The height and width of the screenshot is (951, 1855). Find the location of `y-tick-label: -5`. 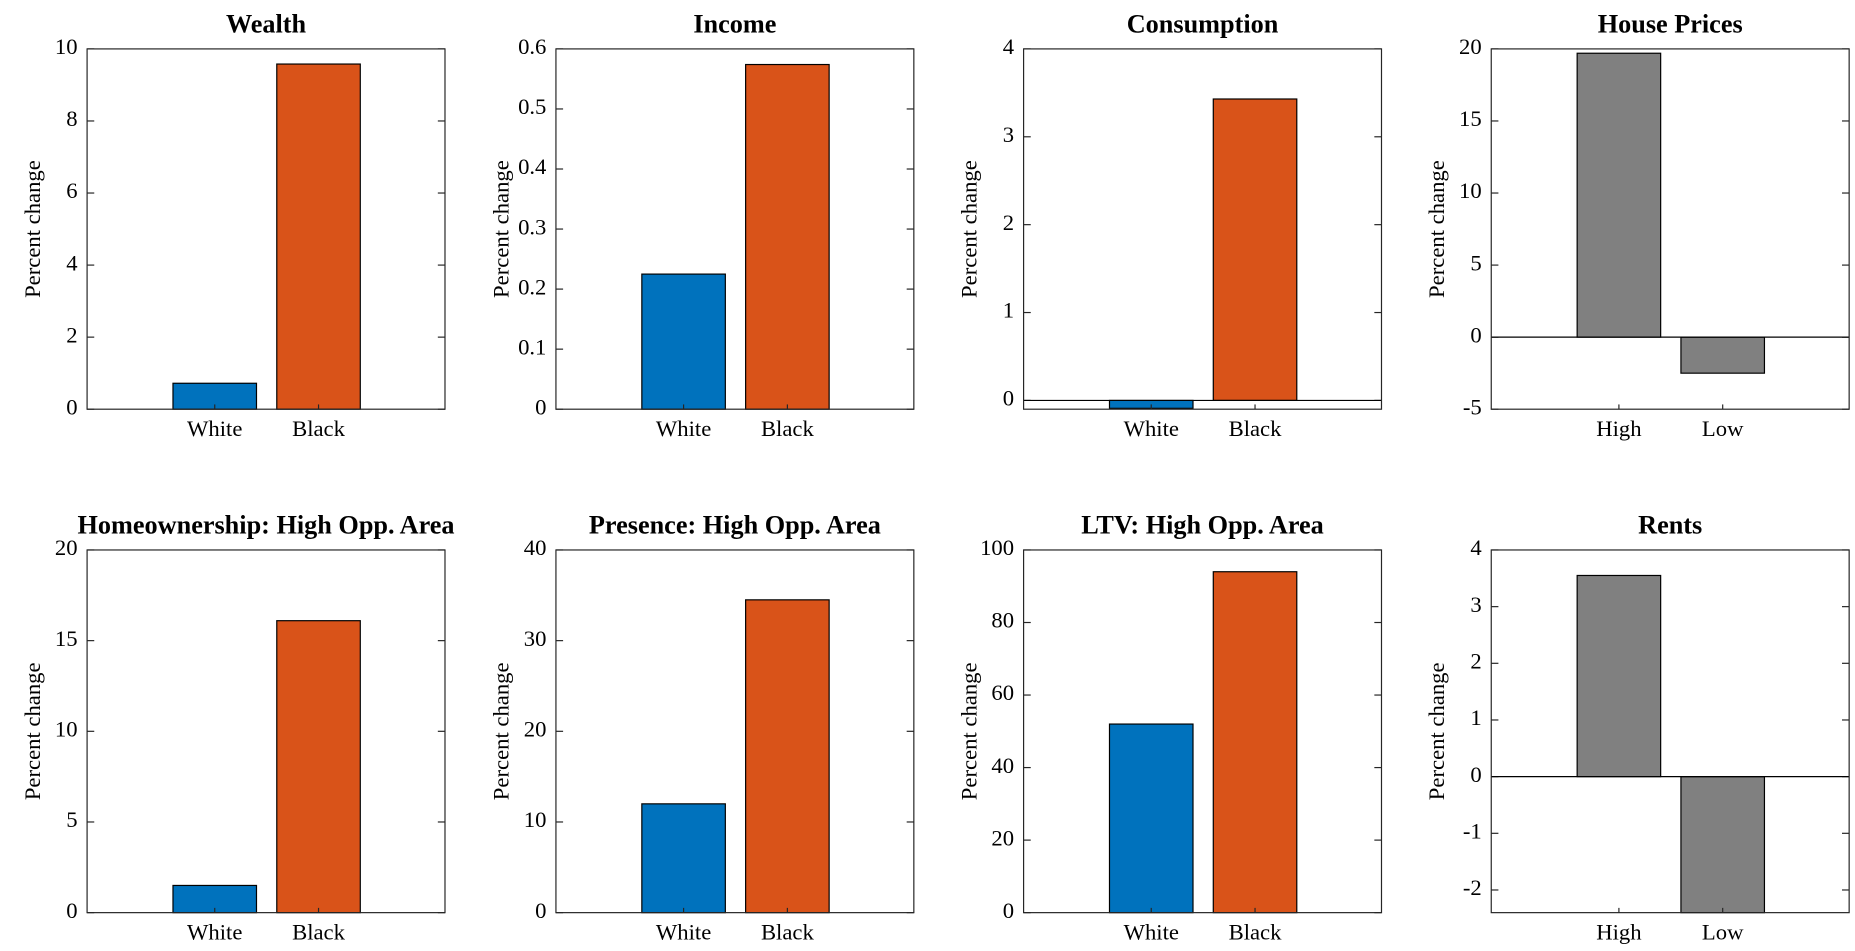

y-tick-label: -5 is located at coordinates (1472, 406).